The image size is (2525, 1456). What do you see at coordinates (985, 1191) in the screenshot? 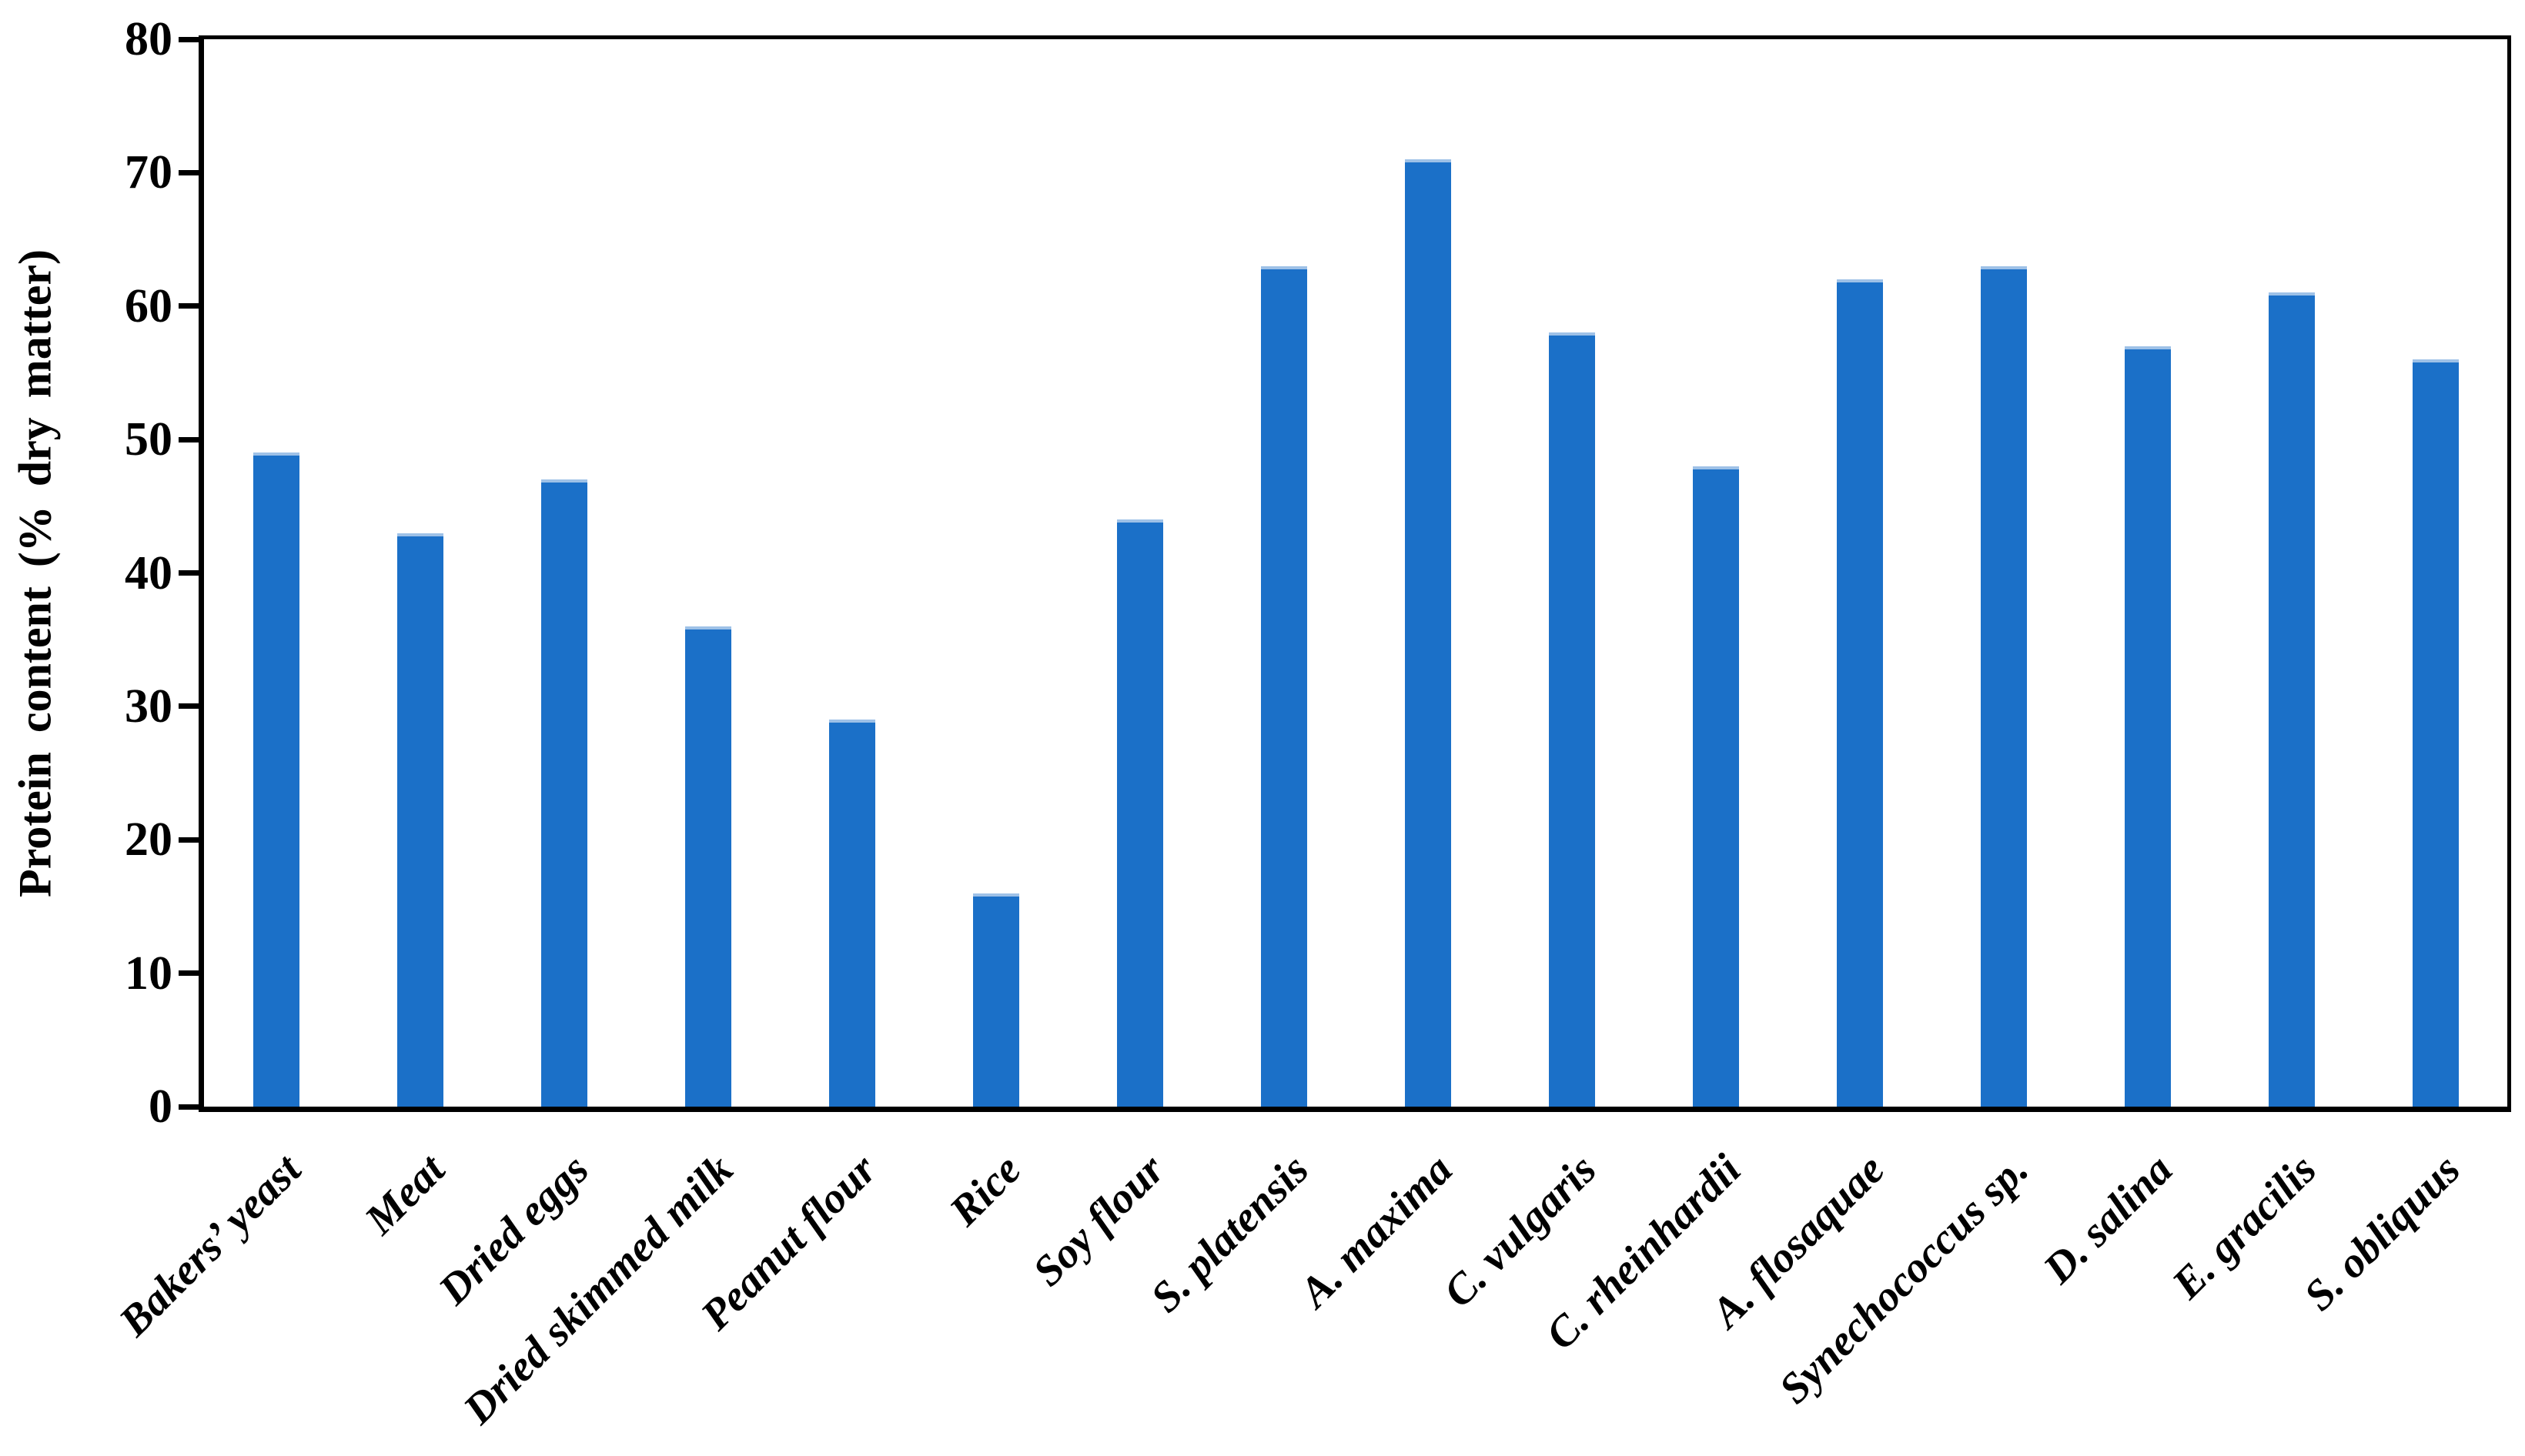
I see `x-category-label: Rice` at bounding box center [985, 1191].